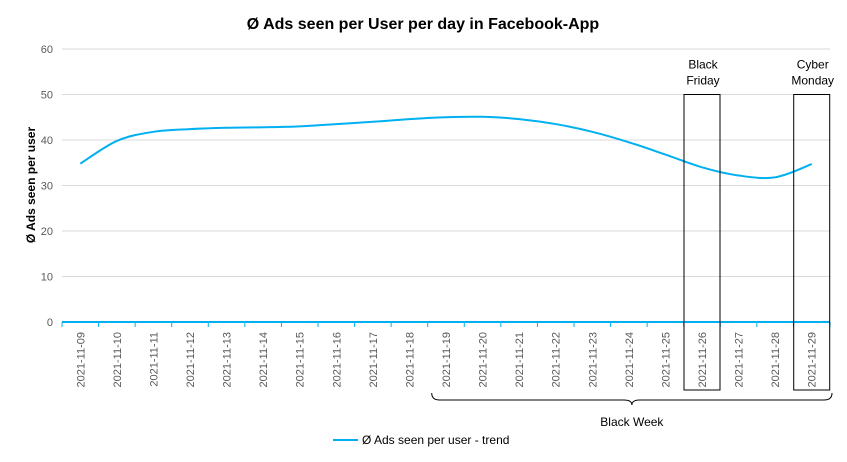 This screenshot has height=462, width=847. Describe the element at coordinates (557, 359) in the screenshot. I see `x-tick-label: 2021-11-22` at that location.